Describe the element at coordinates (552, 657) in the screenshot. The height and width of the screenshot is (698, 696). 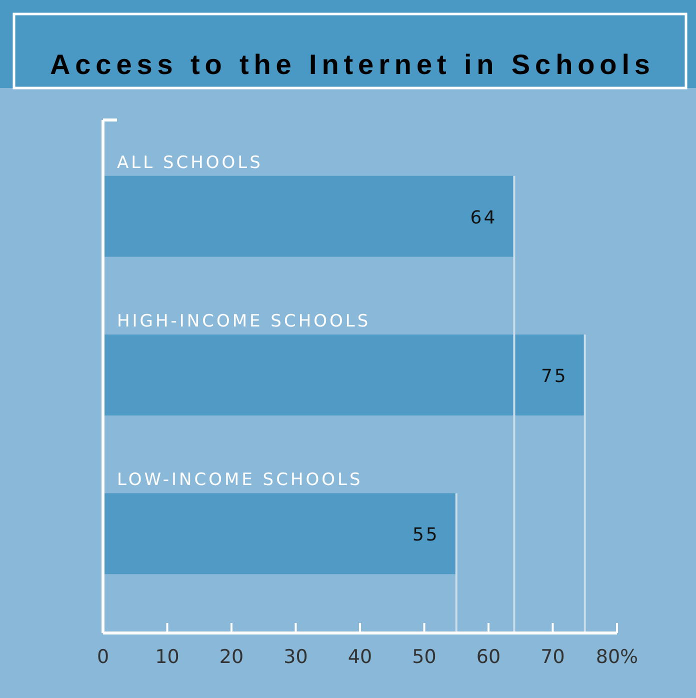
I see `x-tick-label: 70` at that location.